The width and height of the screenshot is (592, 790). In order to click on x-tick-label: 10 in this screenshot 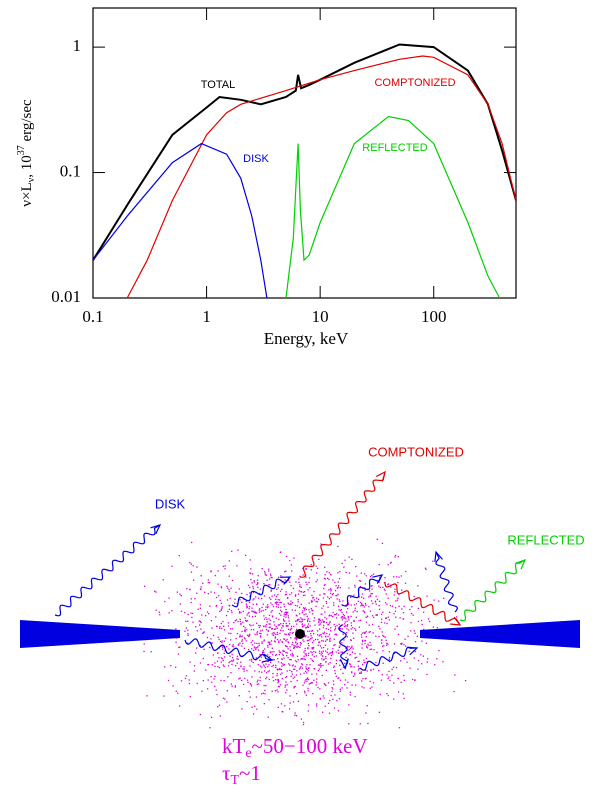, I will do `click(320, 316)`.